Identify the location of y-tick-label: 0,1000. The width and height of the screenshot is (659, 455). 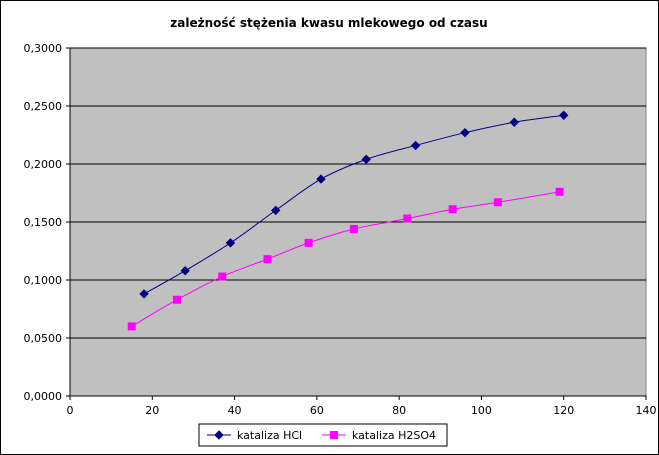
(43, 280).